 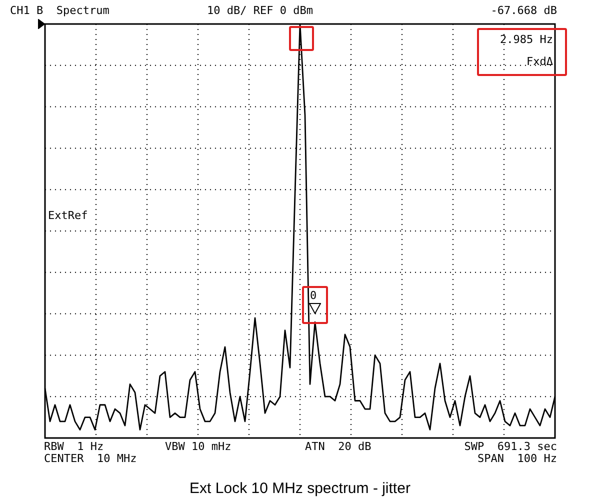 What do you see at coordinates (74, 446) in the screenshot?
I see `text: RBW 1 Hz` at bounding box center [74, 446].